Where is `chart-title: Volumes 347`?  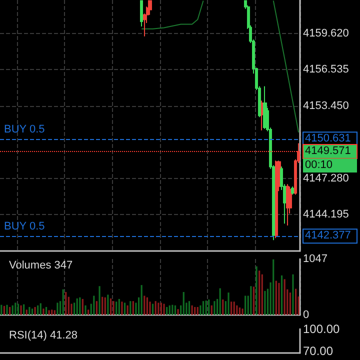
chart-title: Volumes 347 is located at coordinates (41, 266).